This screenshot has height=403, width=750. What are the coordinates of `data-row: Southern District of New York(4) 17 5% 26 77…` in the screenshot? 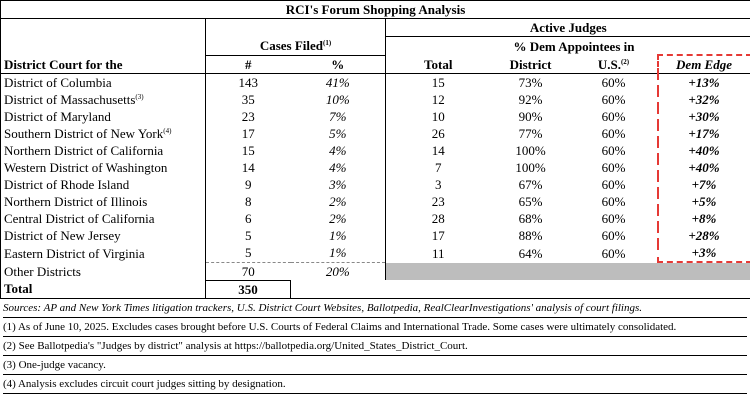 It's located at (375, 133).